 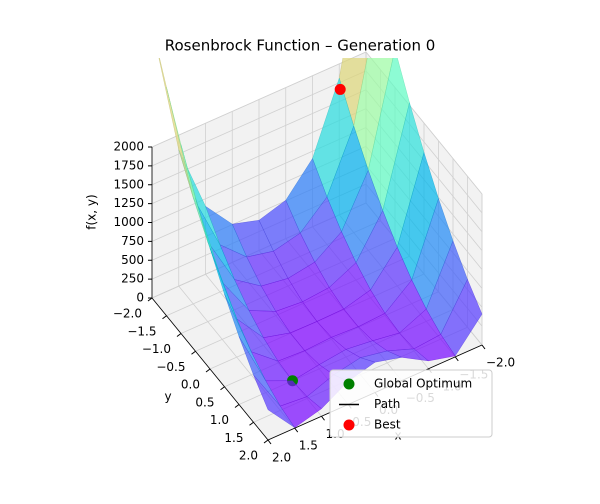 I want to click on z-tick-label: 750, so click(x=132, y=241).